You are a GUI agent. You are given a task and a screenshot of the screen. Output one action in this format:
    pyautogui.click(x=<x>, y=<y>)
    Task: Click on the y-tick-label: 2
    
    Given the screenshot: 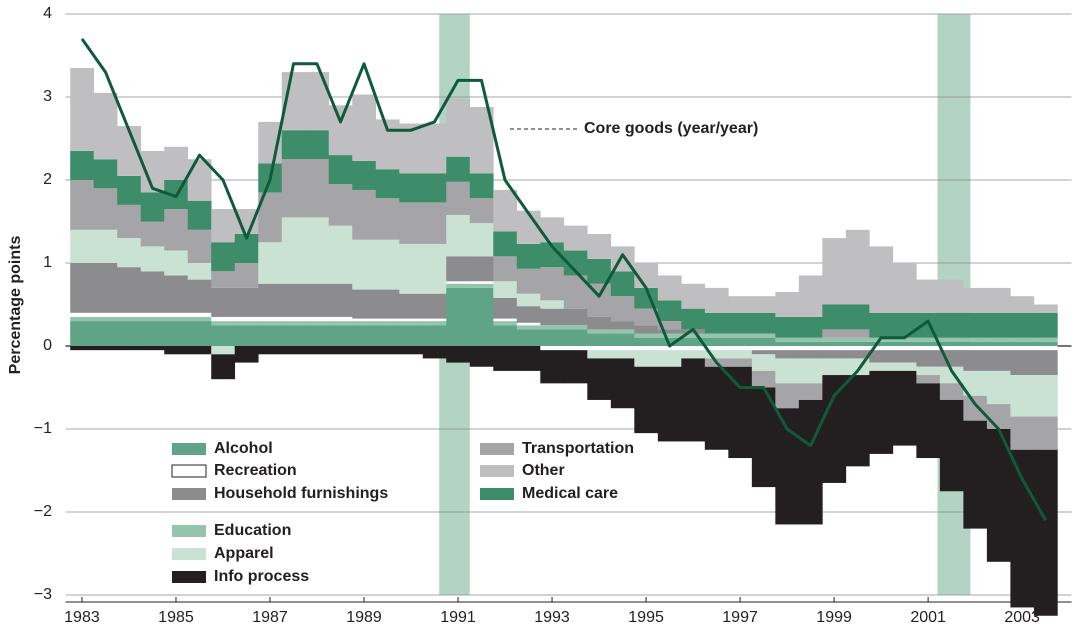 What is the action you would take?
    pyautogui.click(x=47, y=179)
    